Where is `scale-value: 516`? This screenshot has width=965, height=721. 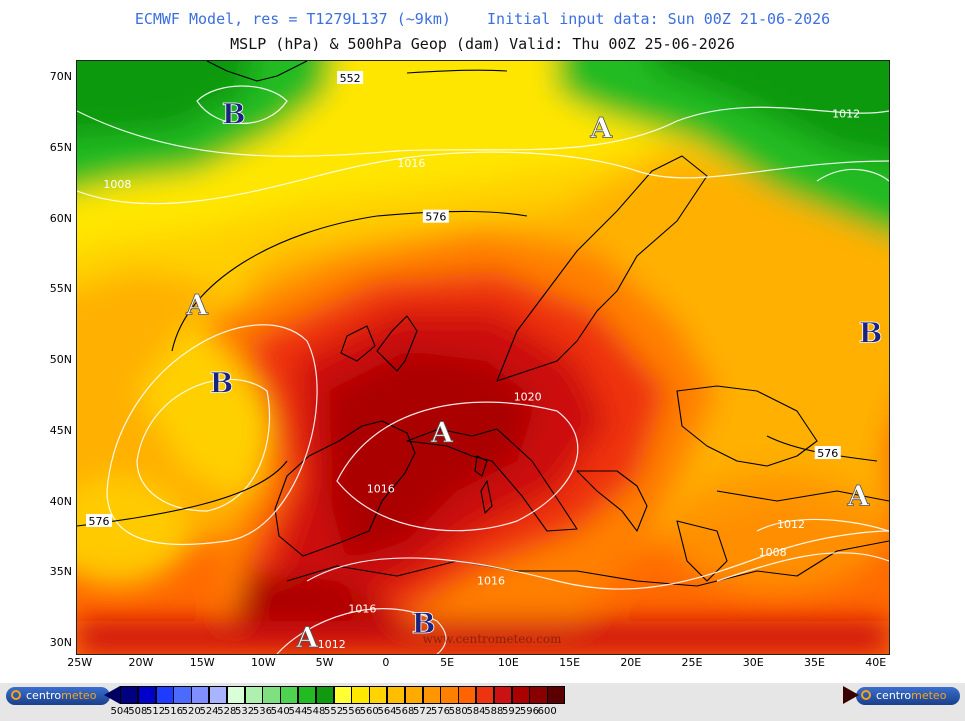
scale-value: 516 is located at coordinates (173, 711).